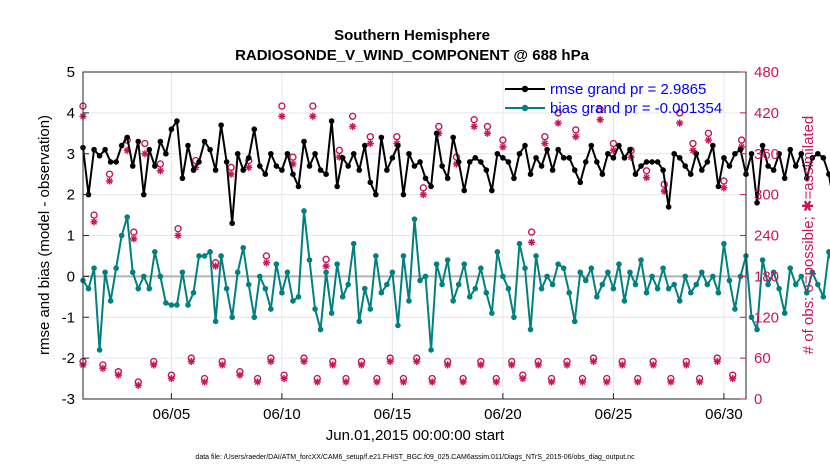 The height and width of the screenshot is (475, 830). Describe the element at coordinates (766, 317) in the screenshot. I see `y-tick-label-right: 120` at that location.